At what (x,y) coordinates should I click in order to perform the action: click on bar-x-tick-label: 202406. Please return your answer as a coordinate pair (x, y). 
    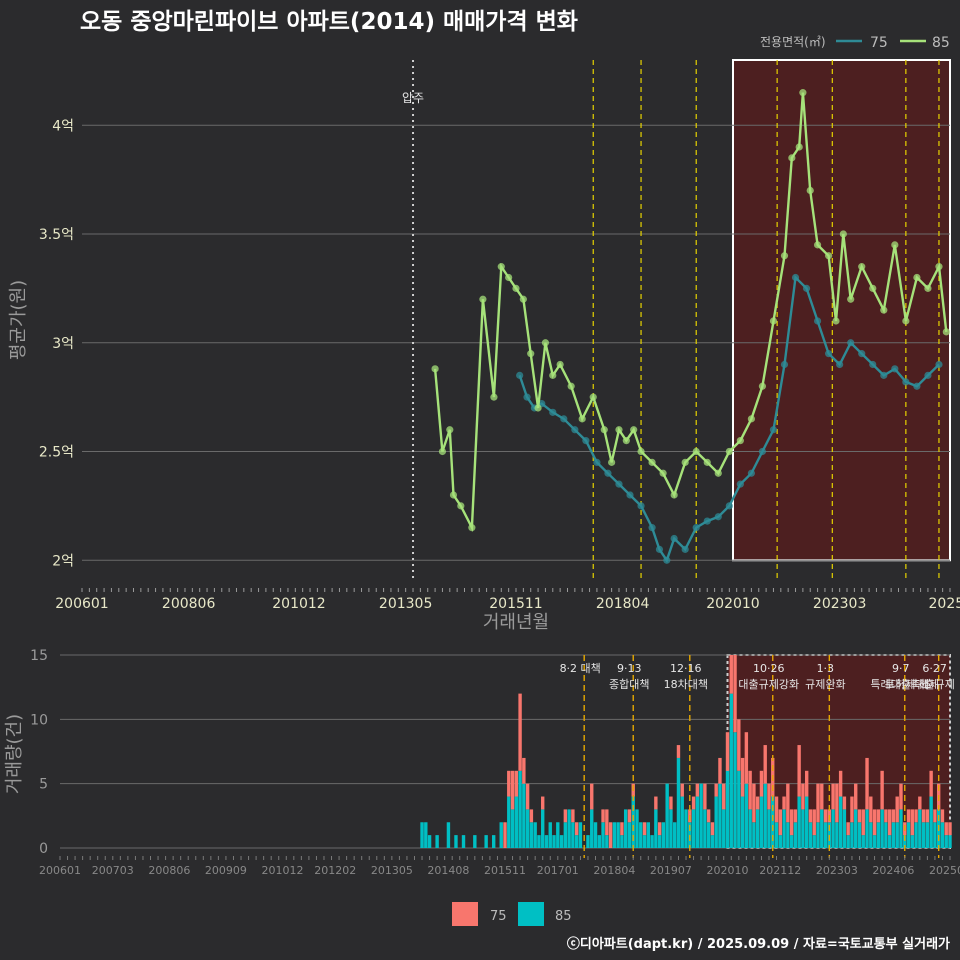
    Looking at the image, I should click on (893, 870).